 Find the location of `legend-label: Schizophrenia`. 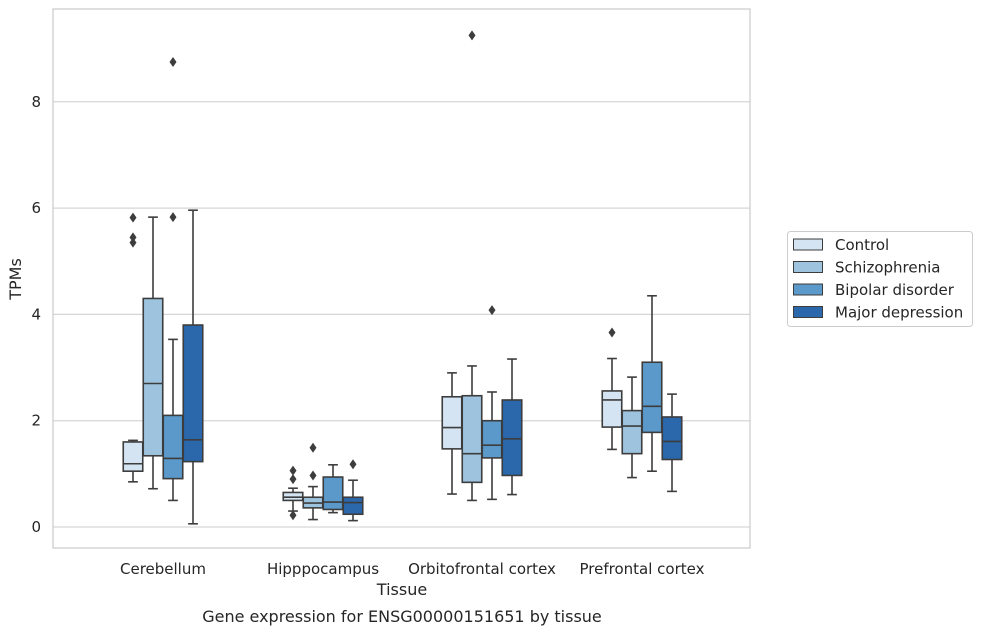

legend-label: Schizophrenia is located at coordinates (887, 268).